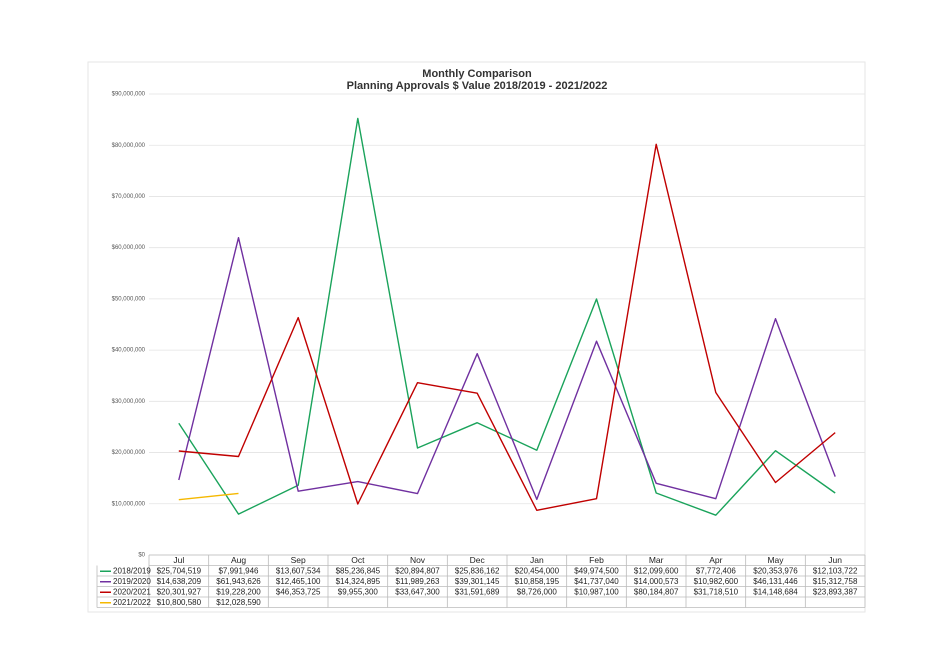 This screenshot has height=672, width=951. I want to click on table-value: $33,647,300, so click(417, 591).